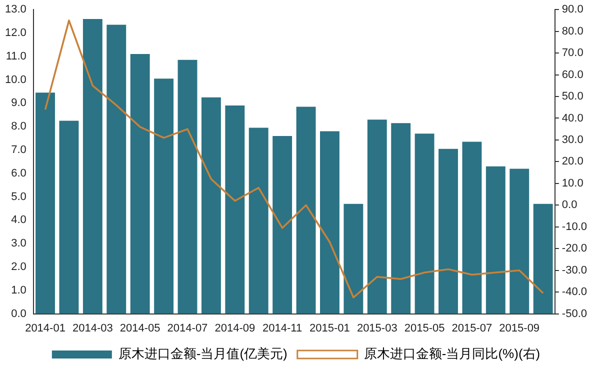 The width and height of the screenshot is (600, 371). I want to click on x-tick-label: 2014-09, so click(235, 328).